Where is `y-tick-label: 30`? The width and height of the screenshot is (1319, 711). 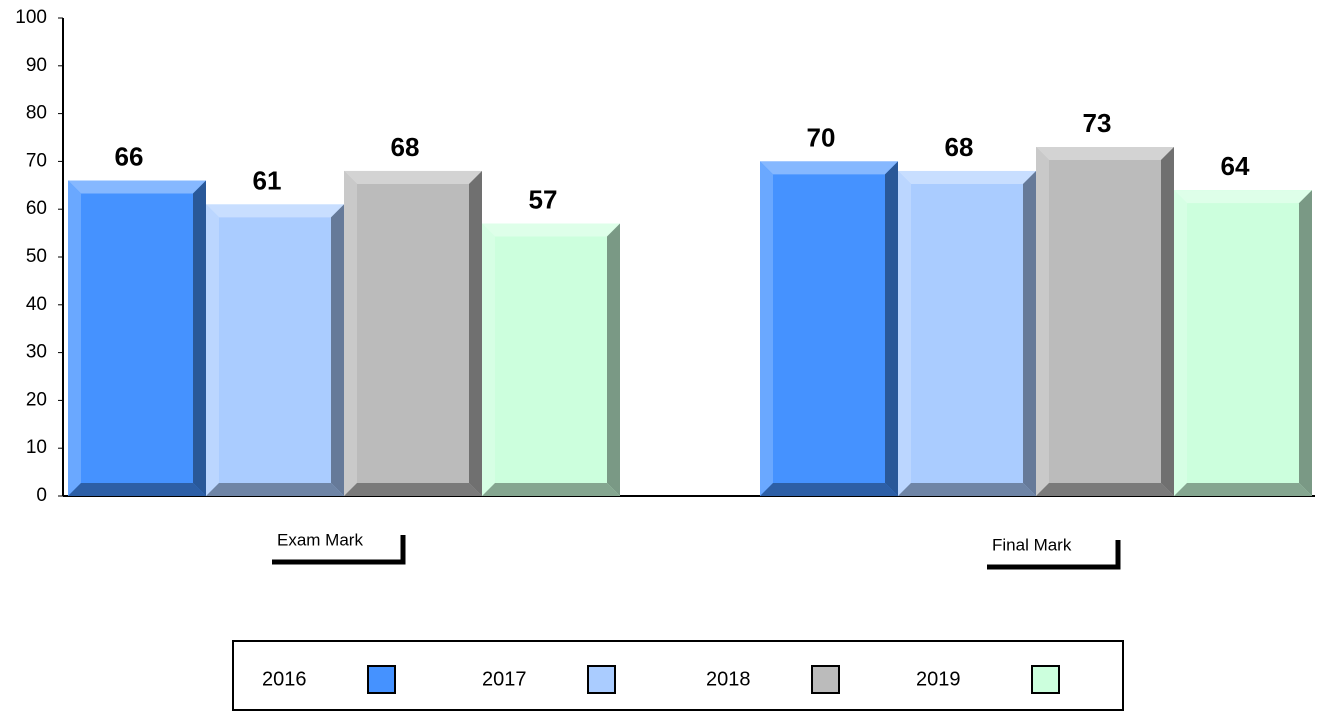 y-tick-label: 30 is located at coordinates (36, 352).